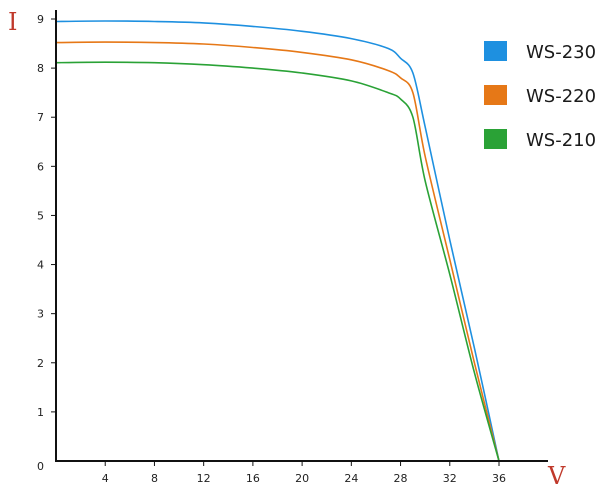  Describe the element at coordinates (12, 22) in the screenshot. I see `y-axis-label: I` at that location.